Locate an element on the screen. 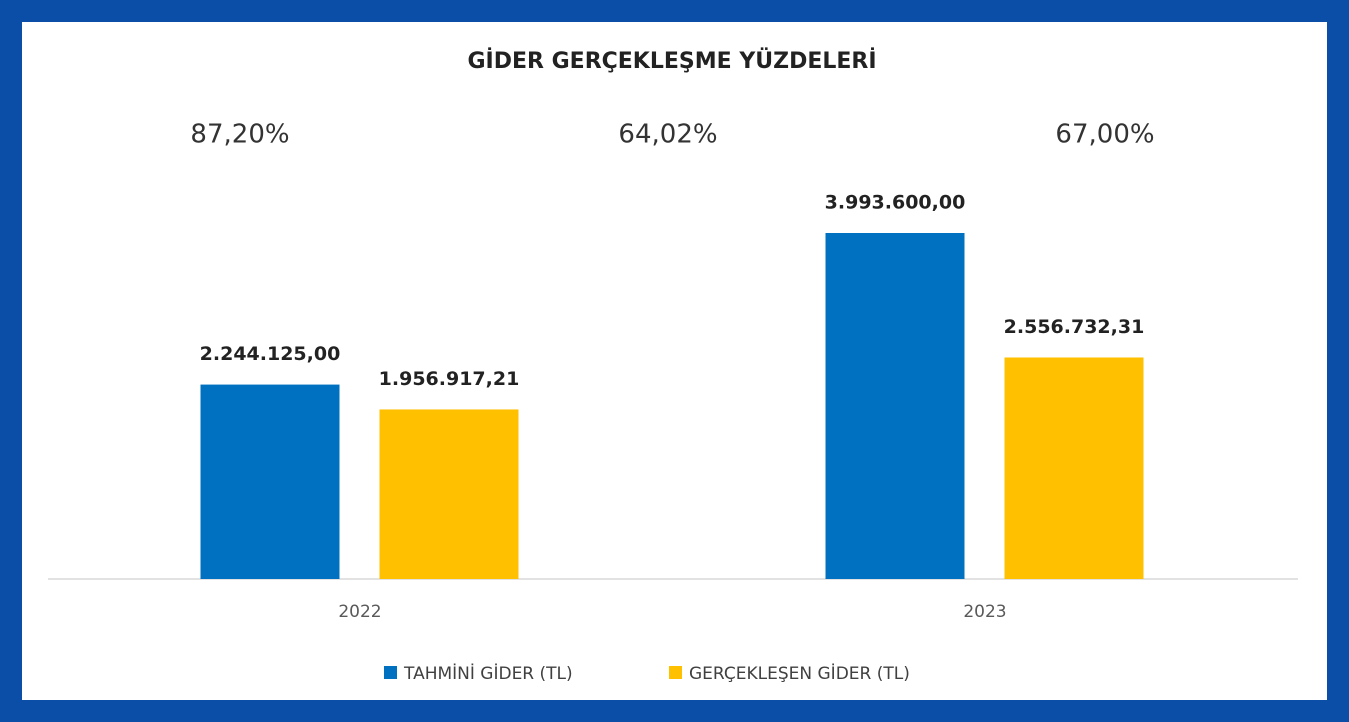  legend-label: GERÇEKLEŞEN GİDER (TL) is located at coordinates (799, 673).